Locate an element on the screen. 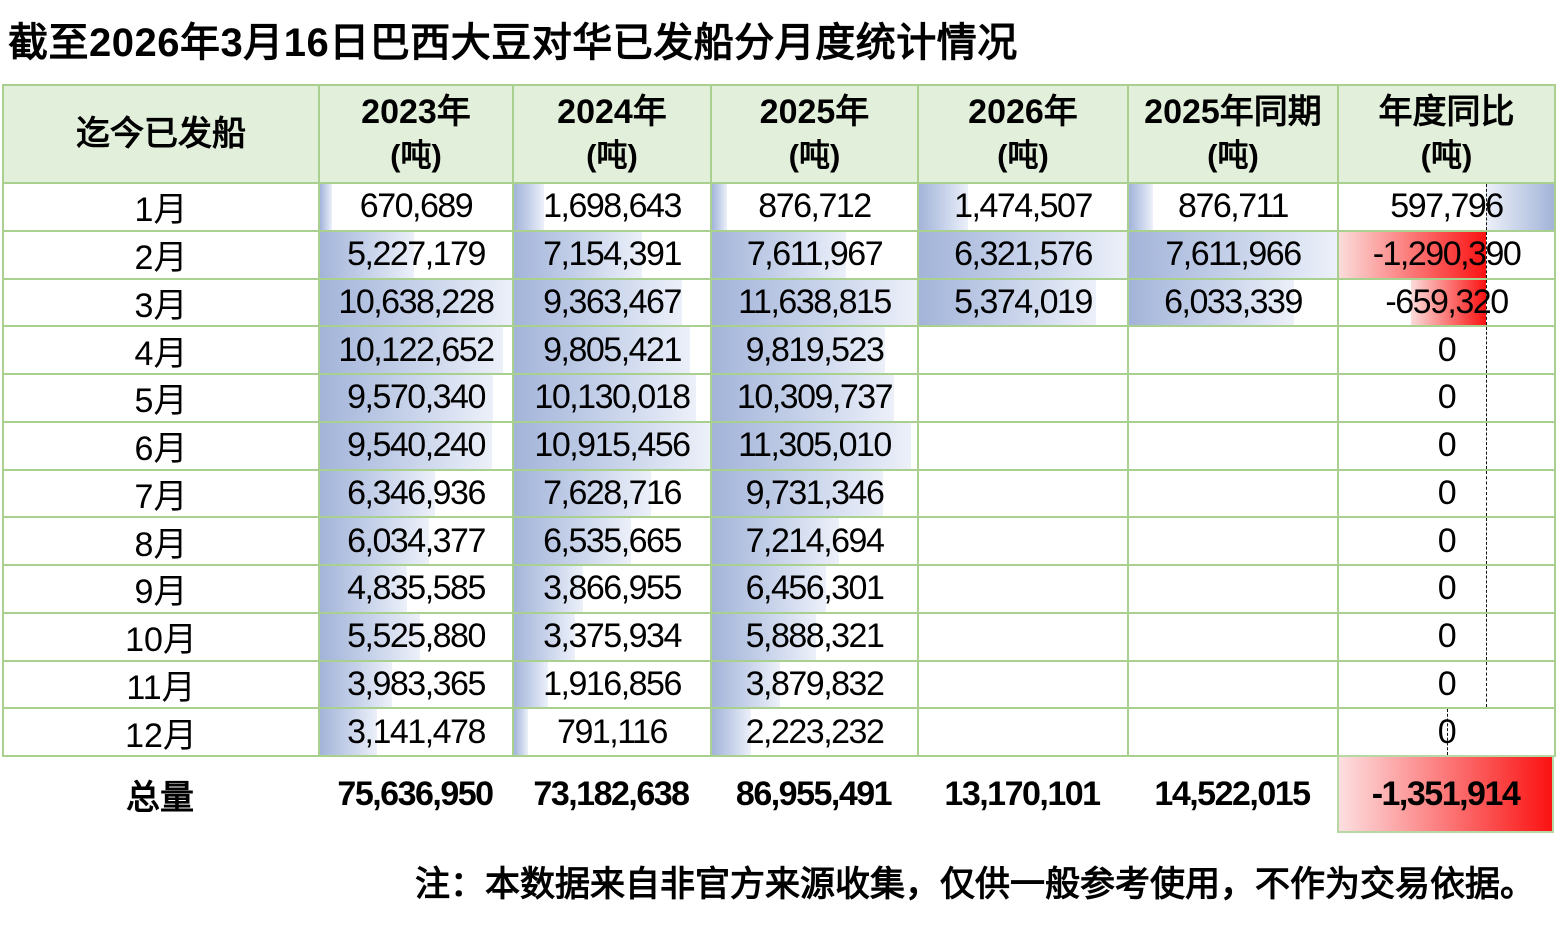 The width and height of the screenshot is (1557, 928). page-title: 截至2026年3月16日巴西大豆对华已发船分月度统计情况 is located at coordinates (513, 43).